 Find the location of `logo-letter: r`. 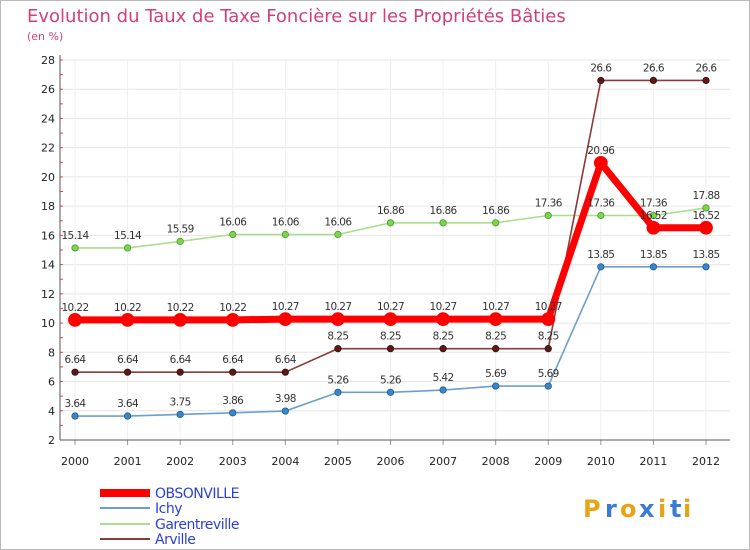

logo-letter: r is located at coordinates (611, 509).